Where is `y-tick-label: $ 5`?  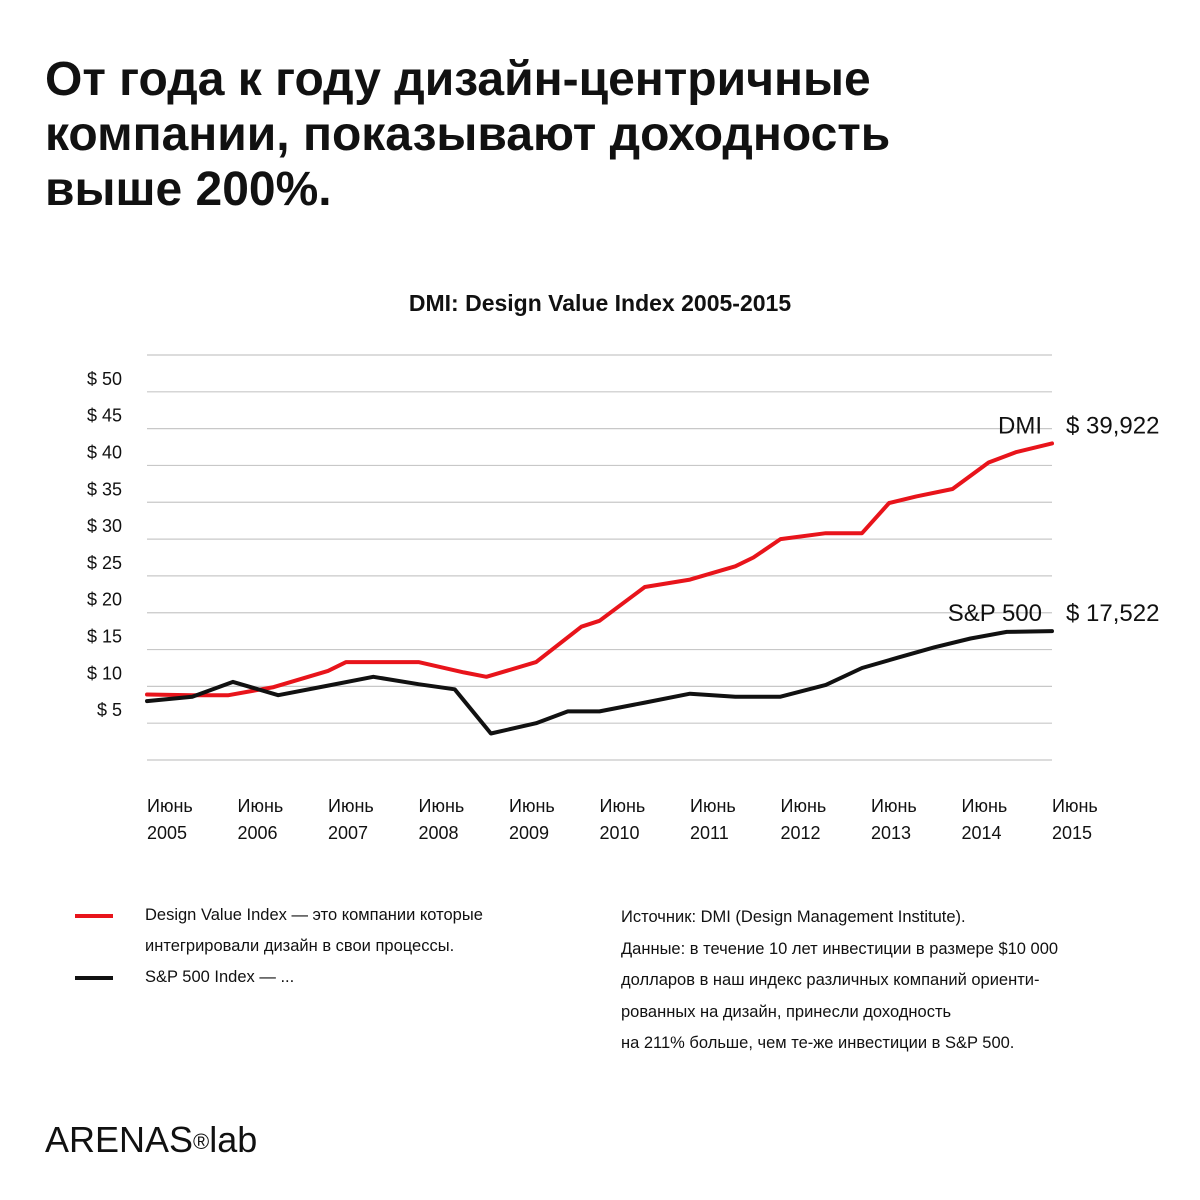 y-tick-label: $ 5 is located at coordinates (109, 710).